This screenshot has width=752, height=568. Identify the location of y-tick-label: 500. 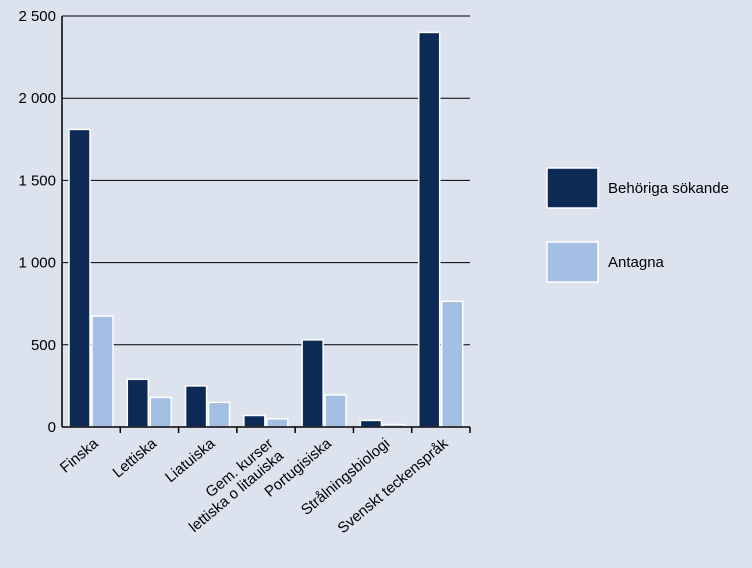
(43, 345).